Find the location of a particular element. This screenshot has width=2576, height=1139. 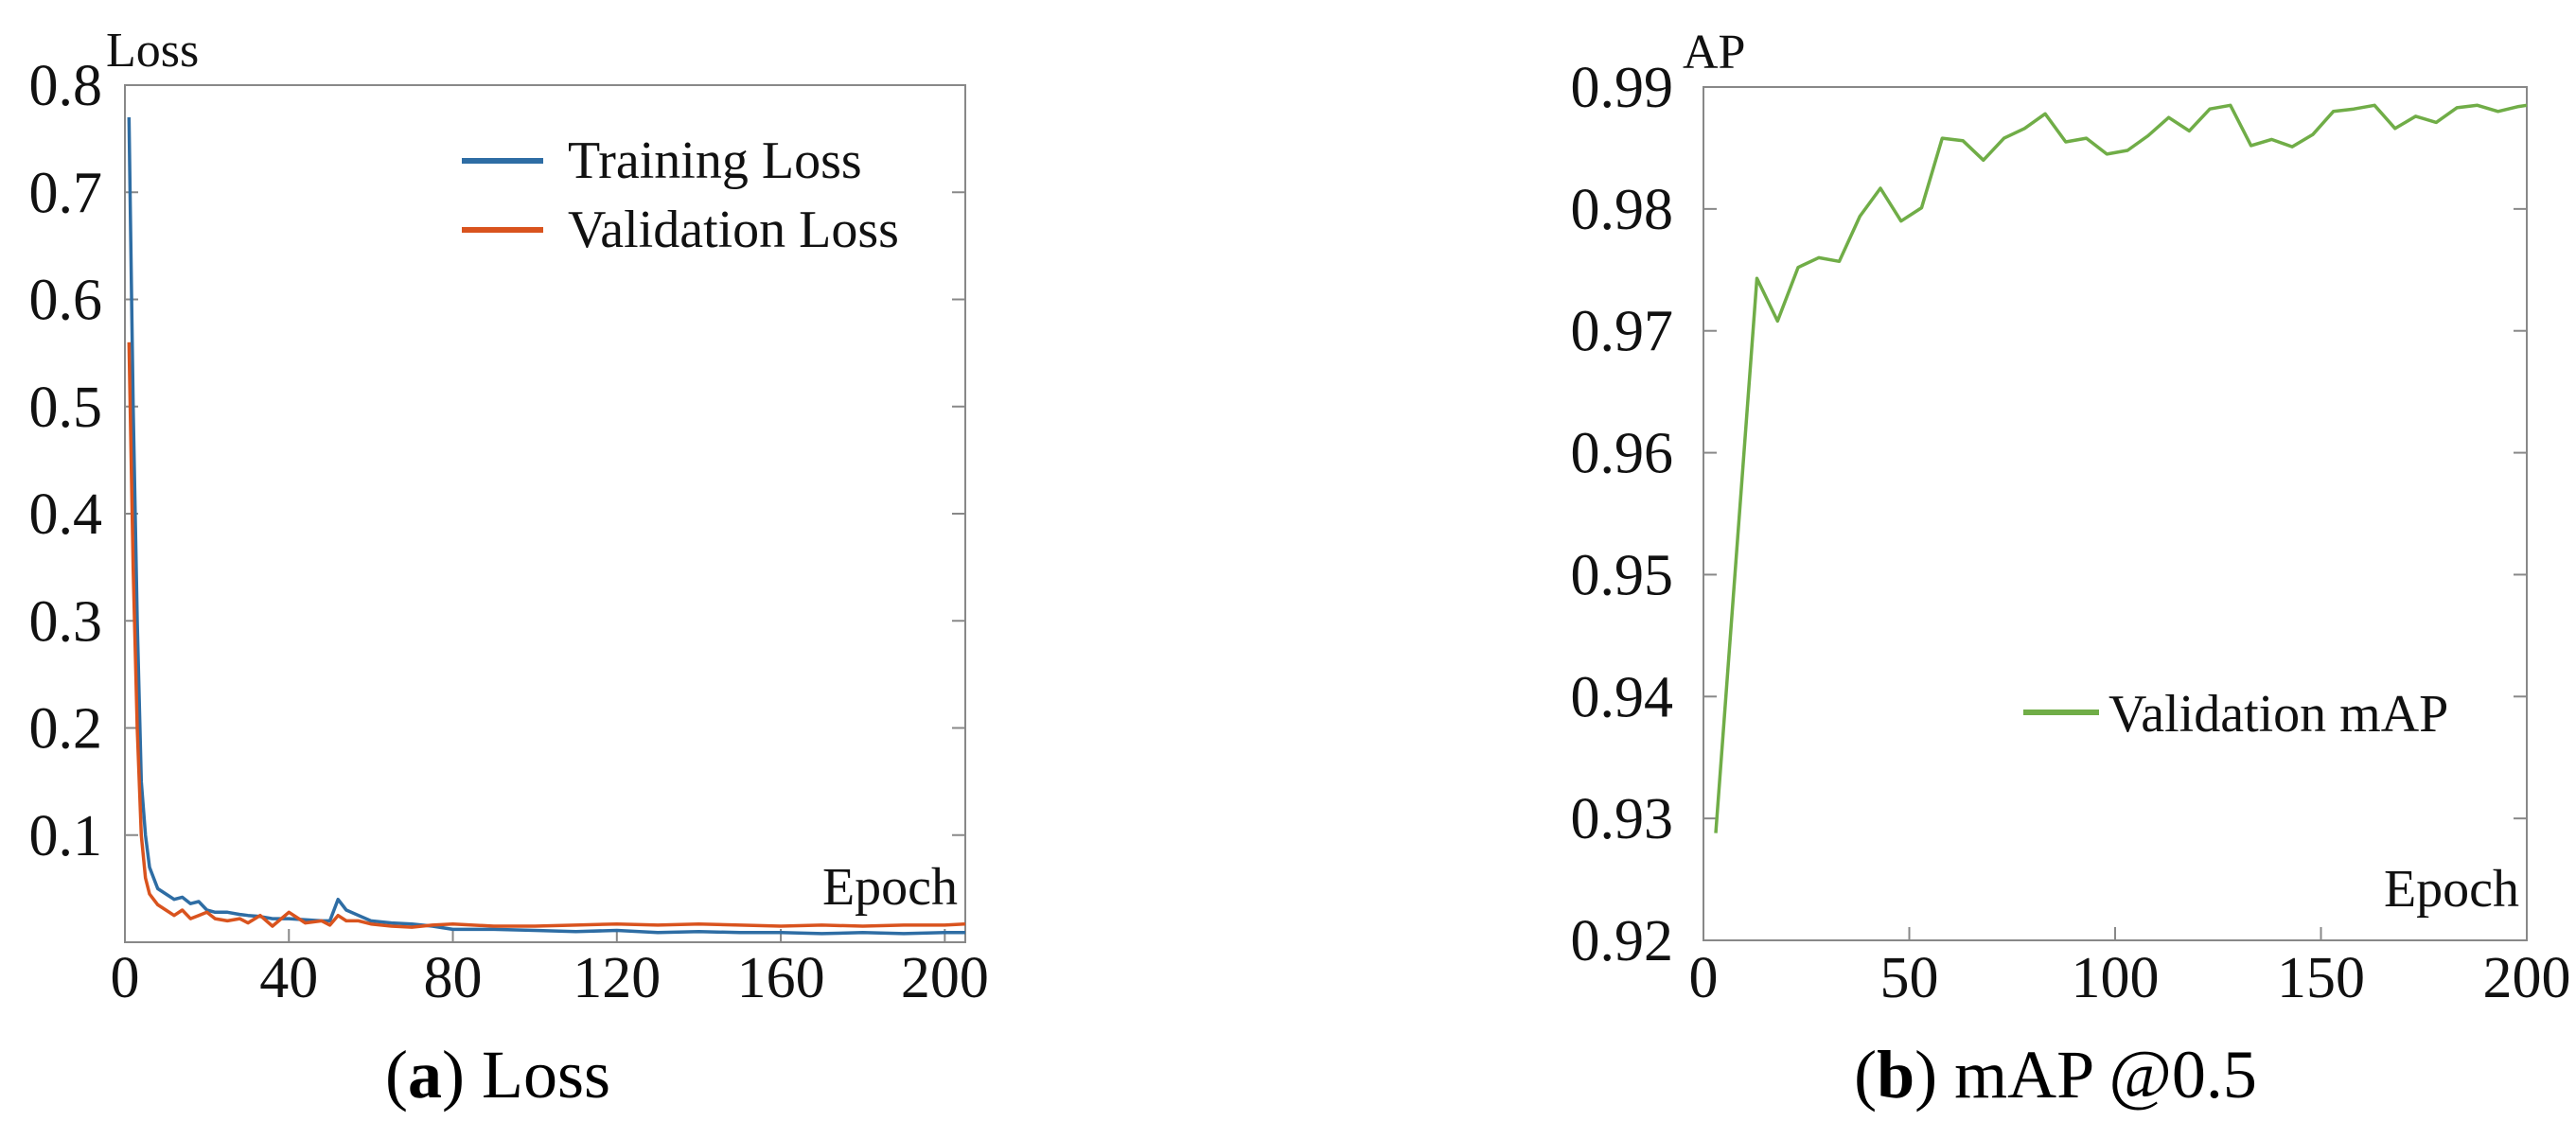

loss-y-tick-label: 0.2 is located at coordinates (66, 729).